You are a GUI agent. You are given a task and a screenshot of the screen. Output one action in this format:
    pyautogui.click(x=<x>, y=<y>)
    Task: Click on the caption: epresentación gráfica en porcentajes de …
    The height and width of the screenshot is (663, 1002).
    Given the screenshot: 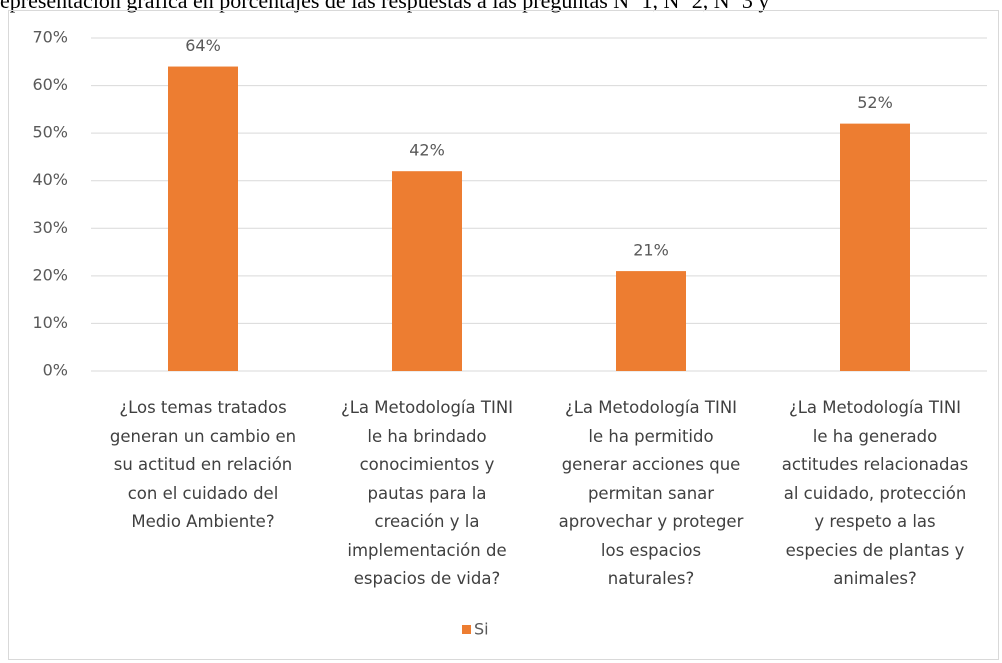 What is the action you would take?
    pyautogui.click(x=385, y=6)
    